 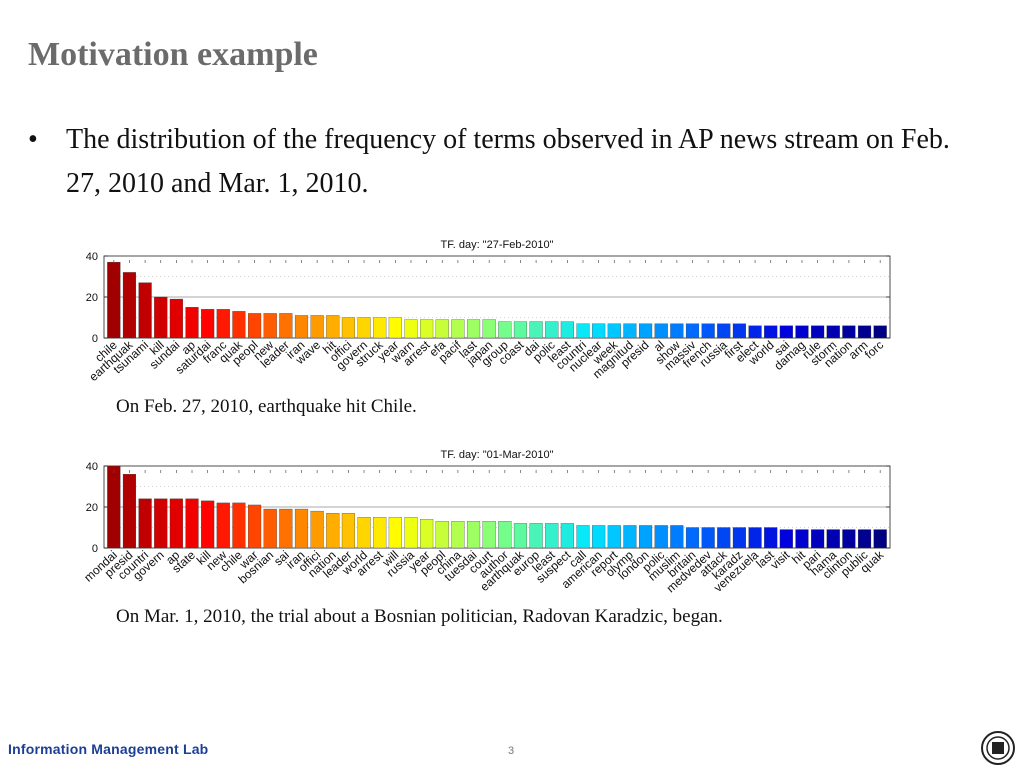 I want to click on x-tick-label: forc, so click(x=874, y=350).